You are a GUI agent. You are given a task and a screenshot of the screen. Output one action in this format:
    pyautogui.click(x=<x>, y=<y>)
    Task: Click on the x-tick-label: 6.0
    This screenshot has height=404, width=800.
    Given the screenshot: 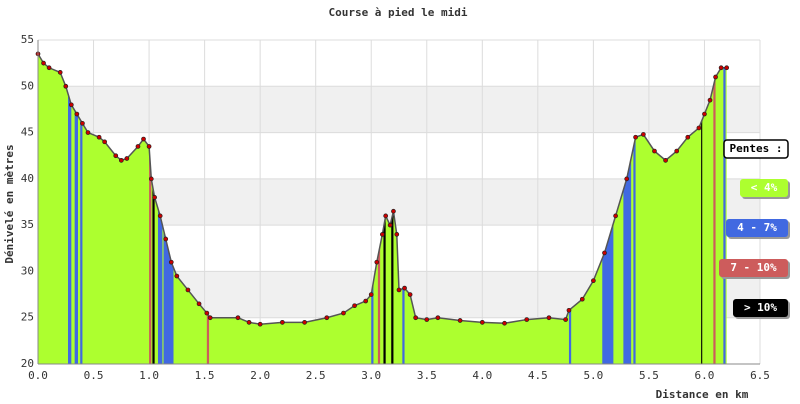 What is the action you would take?
    pyautogui.click(x=705, y=375)
    